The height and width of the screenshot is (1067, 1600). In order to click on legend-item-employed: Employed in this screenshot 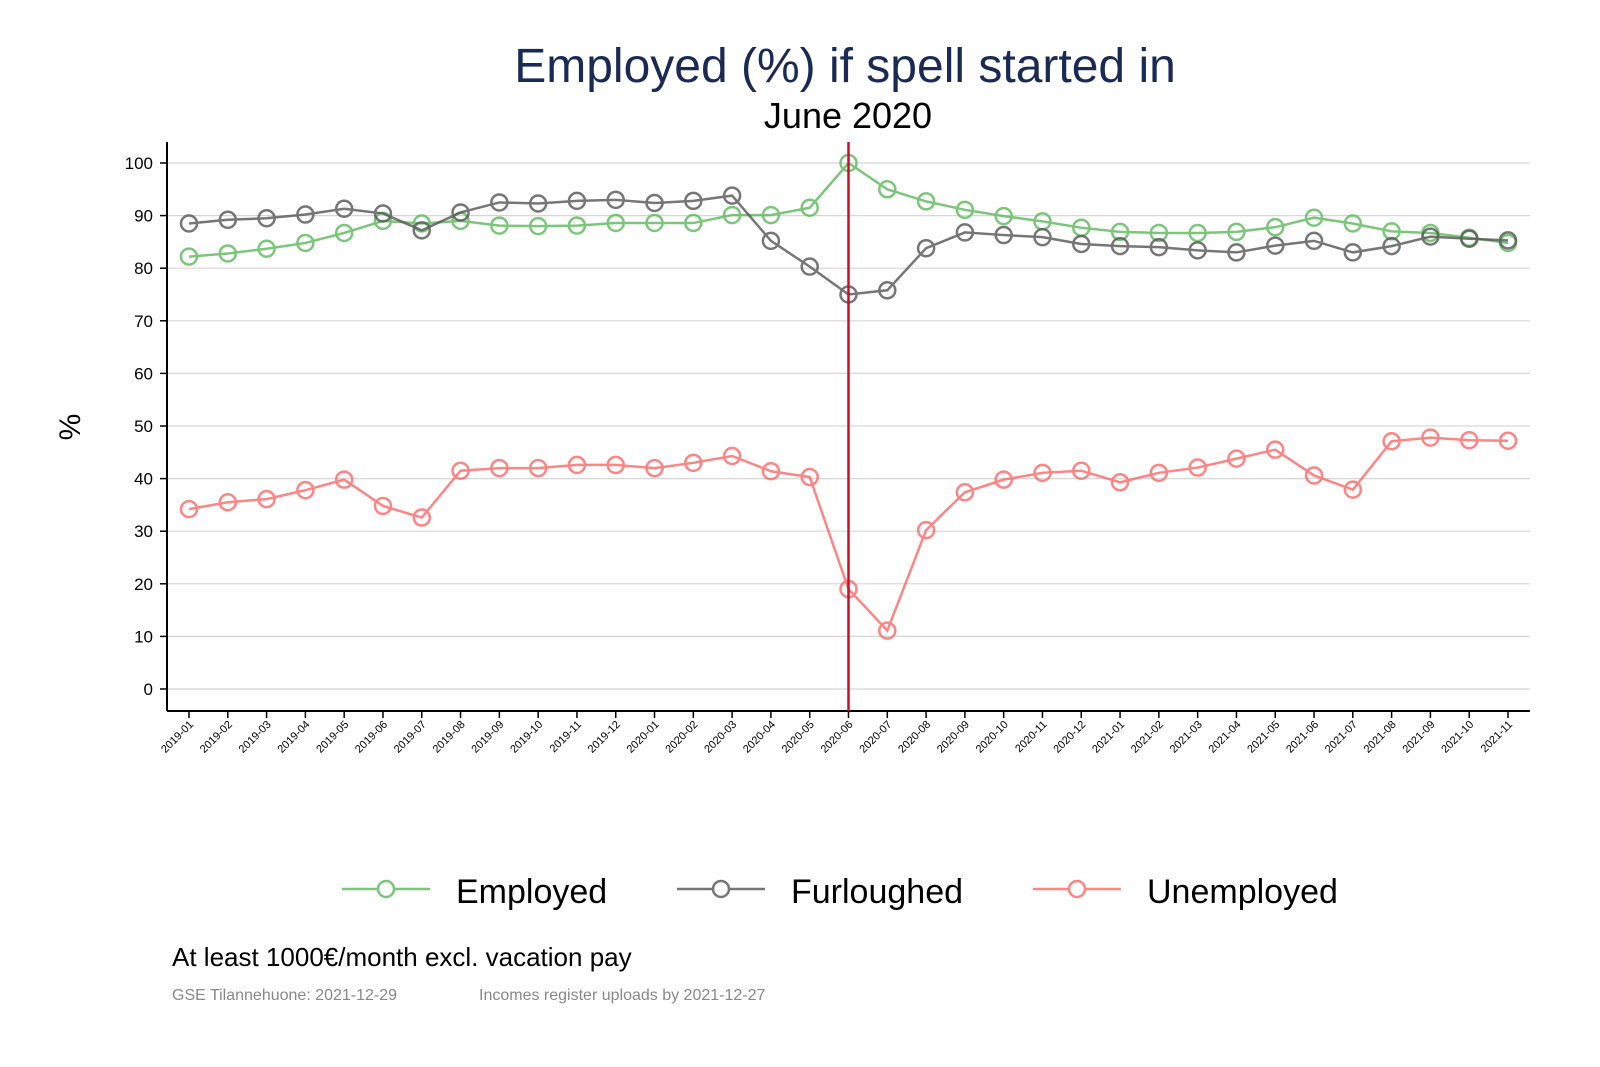, I will do `click(474, 892)`.